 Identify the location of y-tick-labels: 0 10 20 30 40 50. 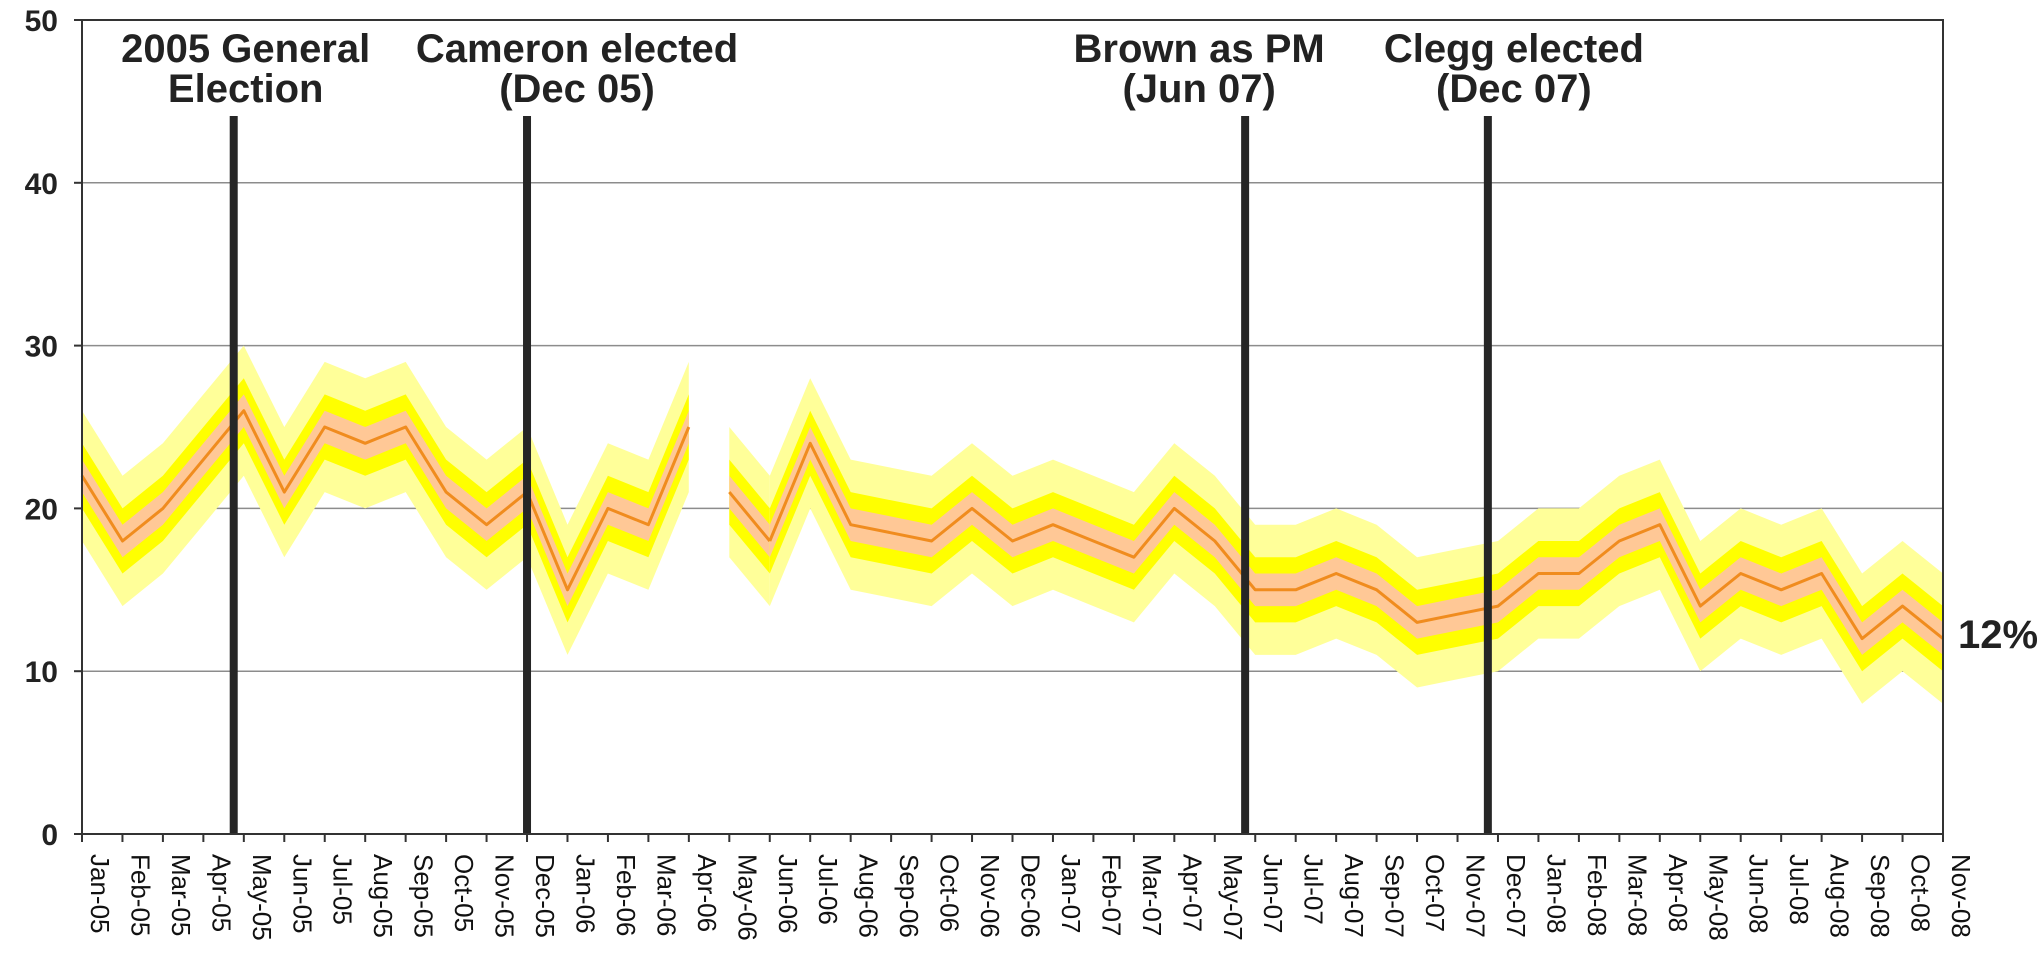
(41, 428).